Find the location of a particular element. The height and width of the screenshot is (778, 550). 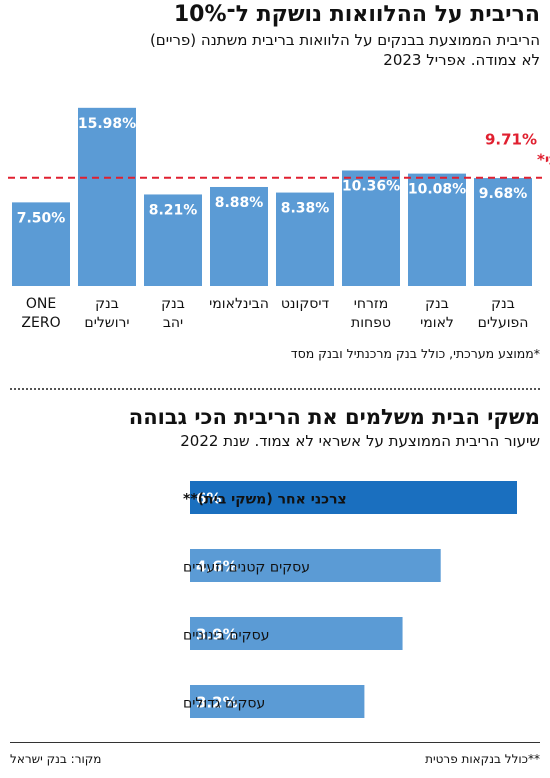

category-label: עסקים קטנים וזעירים is located at coordinates (246, 568).